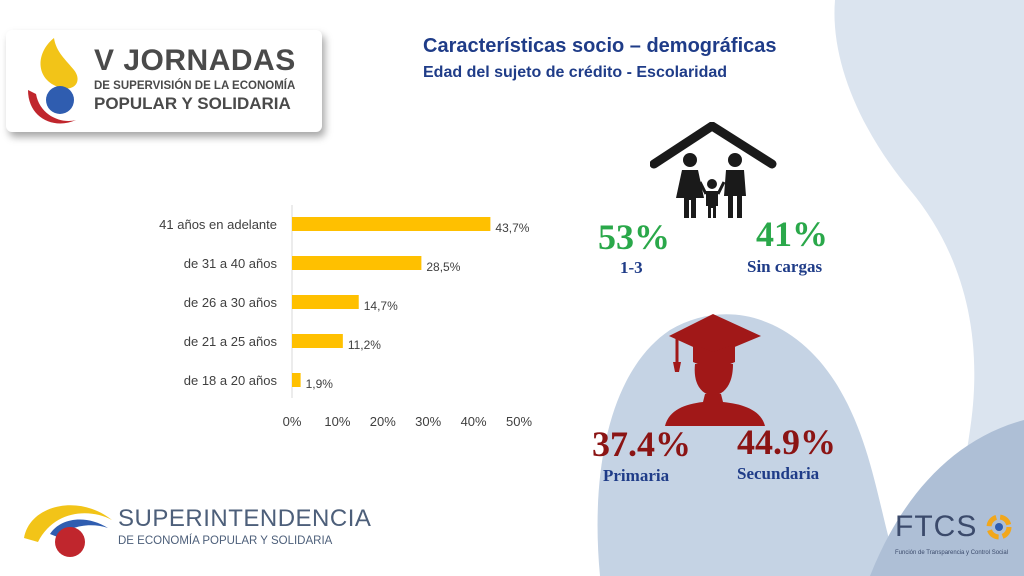 This screenshot has height=576, width=1024. What do you see at coordinates (631, 267) in the screenshot?
I see `stat-children-label: 1-3` at bounding box center [631, 267].